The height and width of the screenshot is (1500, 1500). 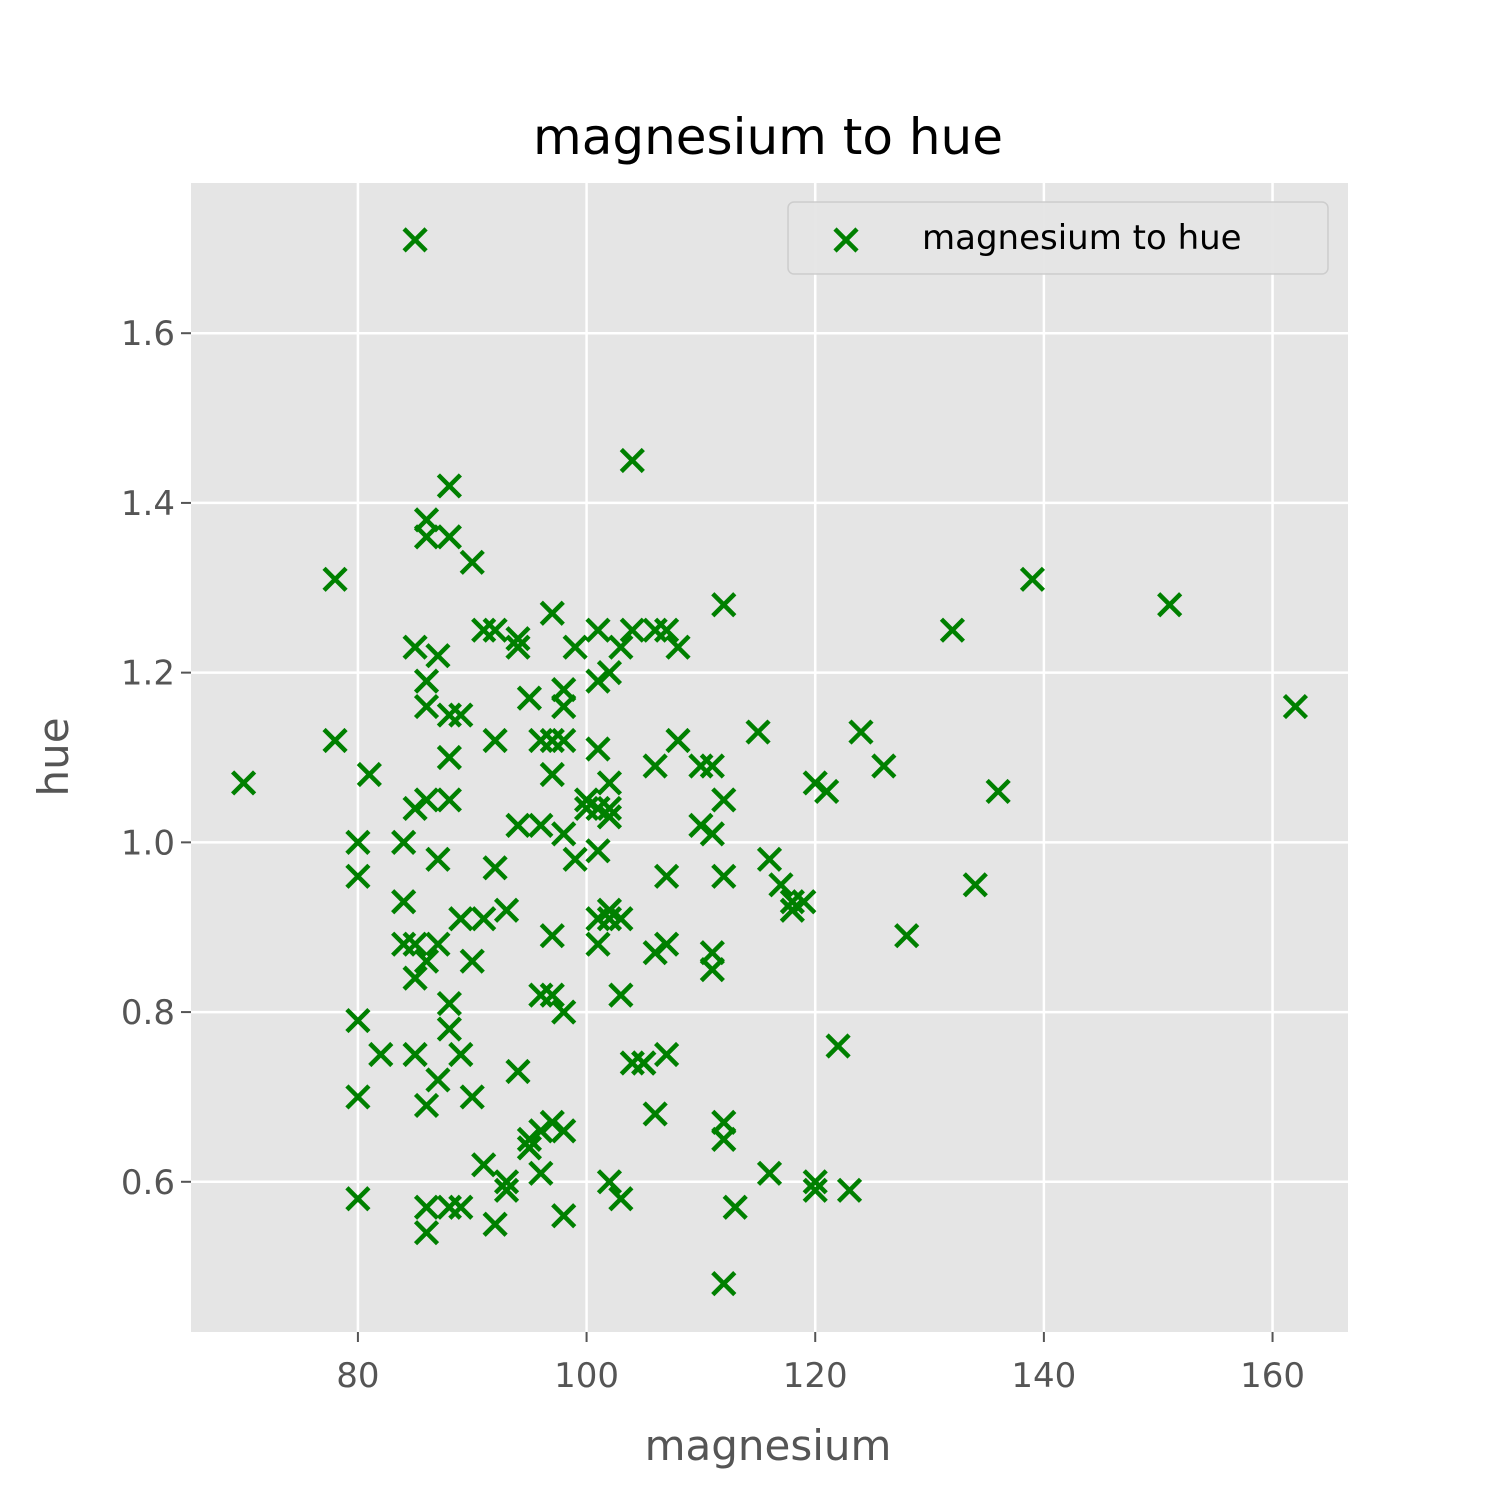 What do you see at coordinates (768, 1445) in the screenshot?
I see `x-axis-label: magnesium` at bounding box center [768, 1445].